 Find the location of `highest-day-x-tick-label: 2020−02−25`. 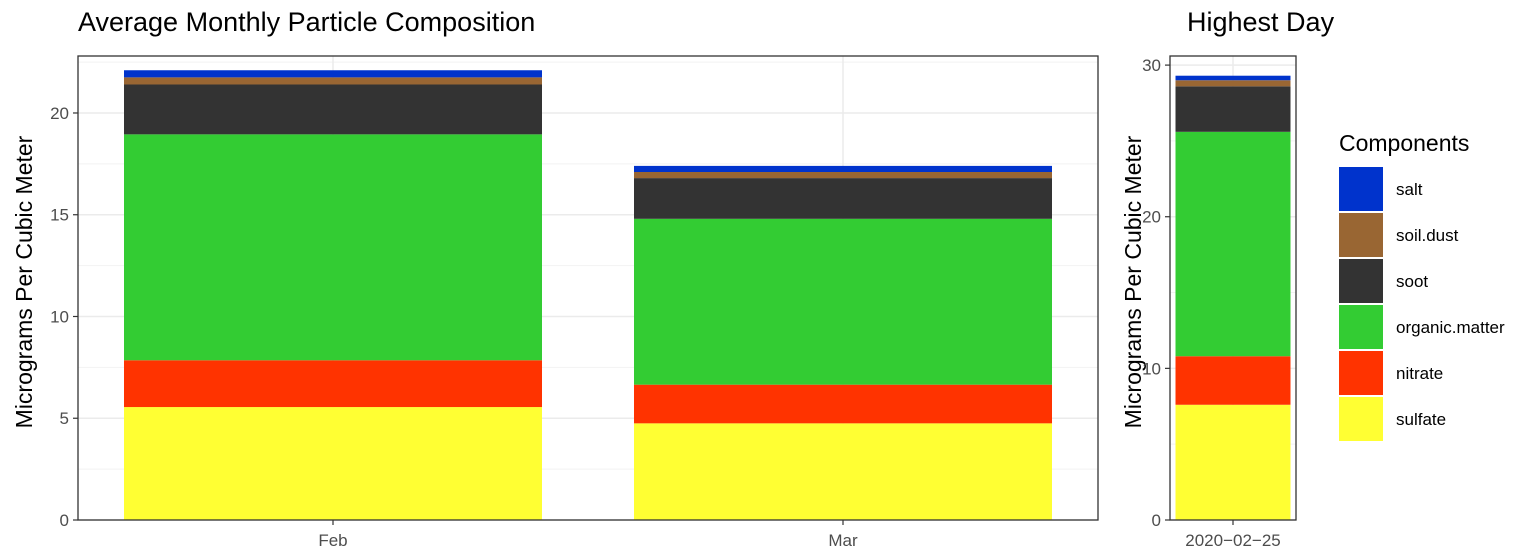

highest-day-x-tick-label: 2020−02−25 is located at coordinates (1233, 540).